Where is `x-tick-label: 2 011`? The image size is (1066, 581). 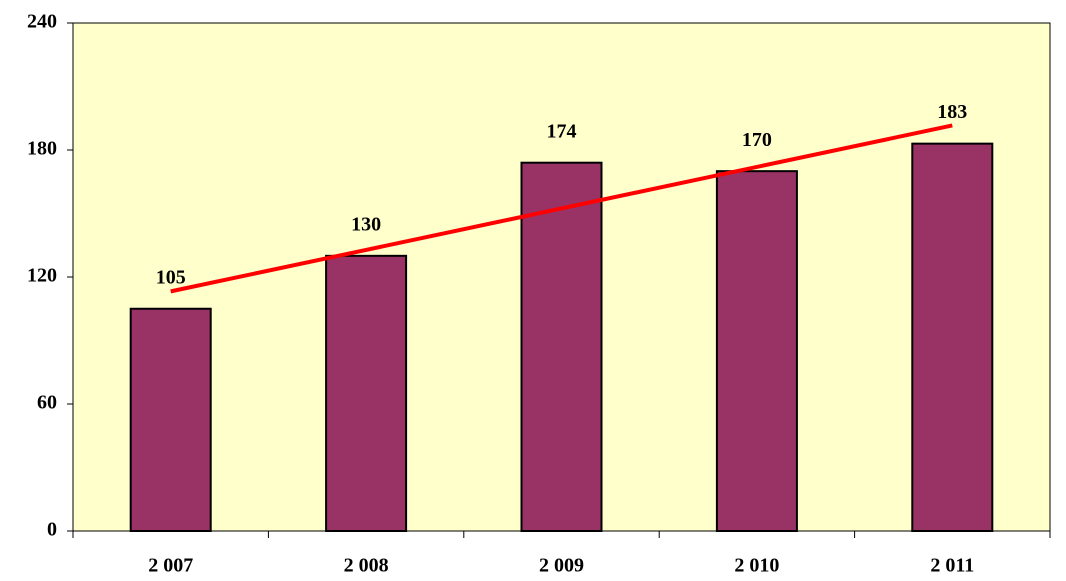 x-tick-label: 2 011 is located at coordinates (952, 566).